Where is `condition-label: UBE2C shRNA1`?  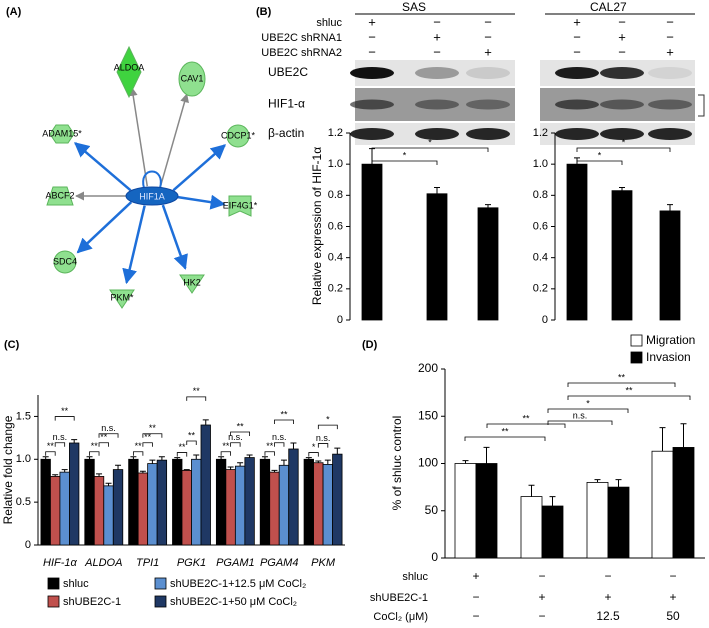 condition-label: UBE2C shRNA1 is located at coordinates (301, 38).